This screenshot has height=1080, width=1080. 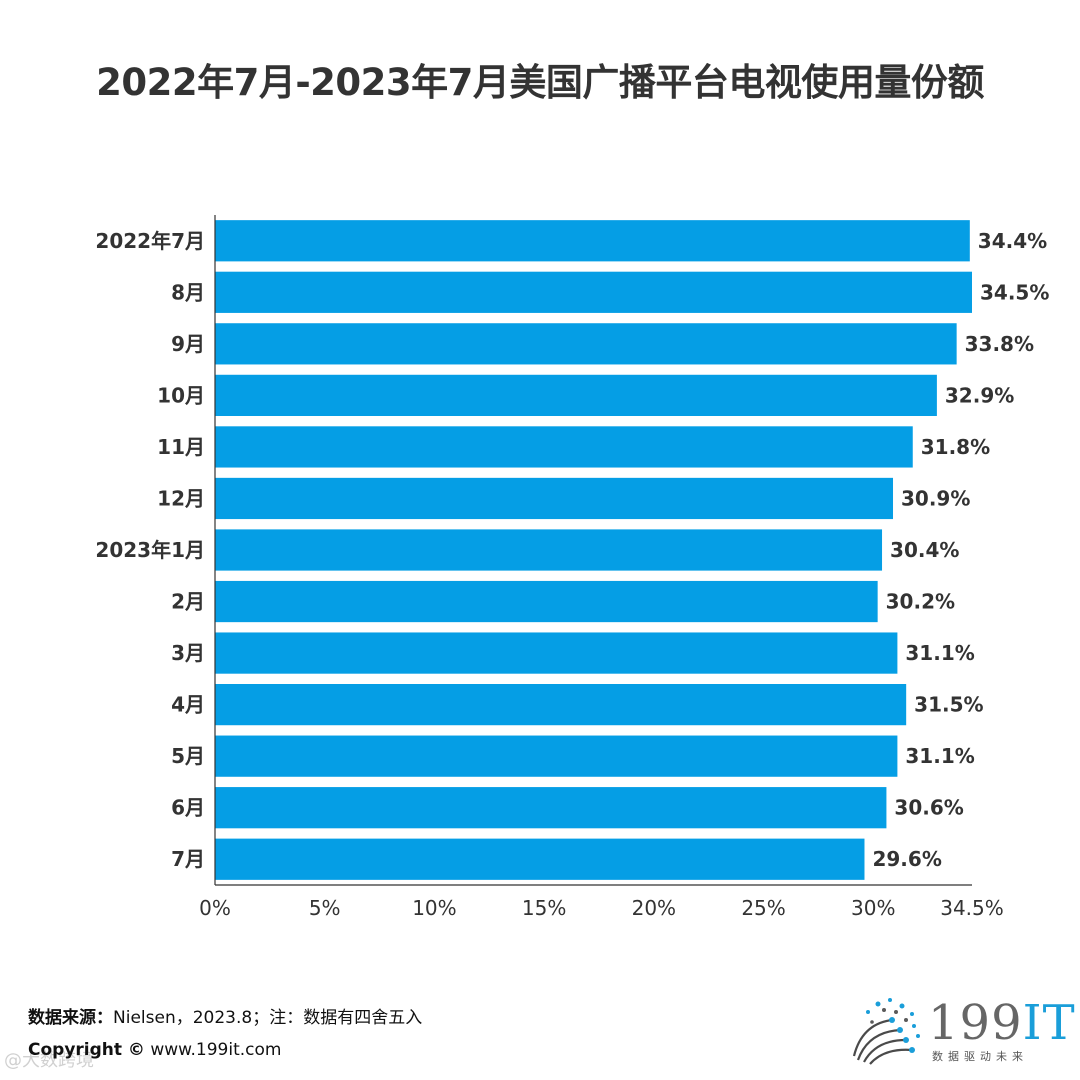 What do you see at coordinates (188, 808) in the screenshot?
I see `category-label: 6月` at bounding box center [188, 808].